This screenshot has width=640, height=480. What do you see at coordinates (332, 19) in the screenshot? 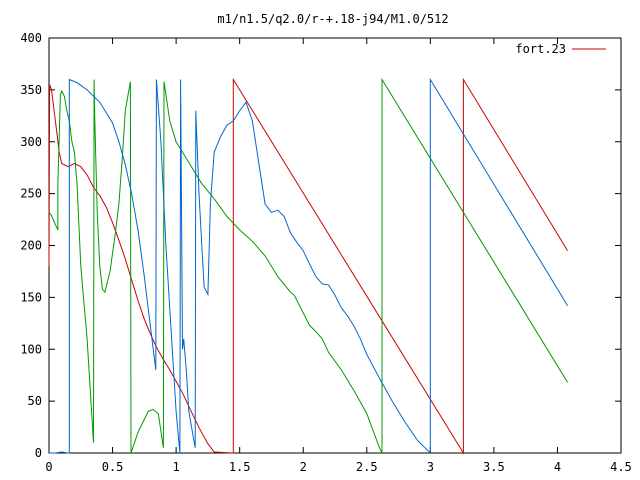
I see `chart-title: m1/n1.5/q2.0/r-+.18-j94/M1.0/512` at bounding box center [332, 19].